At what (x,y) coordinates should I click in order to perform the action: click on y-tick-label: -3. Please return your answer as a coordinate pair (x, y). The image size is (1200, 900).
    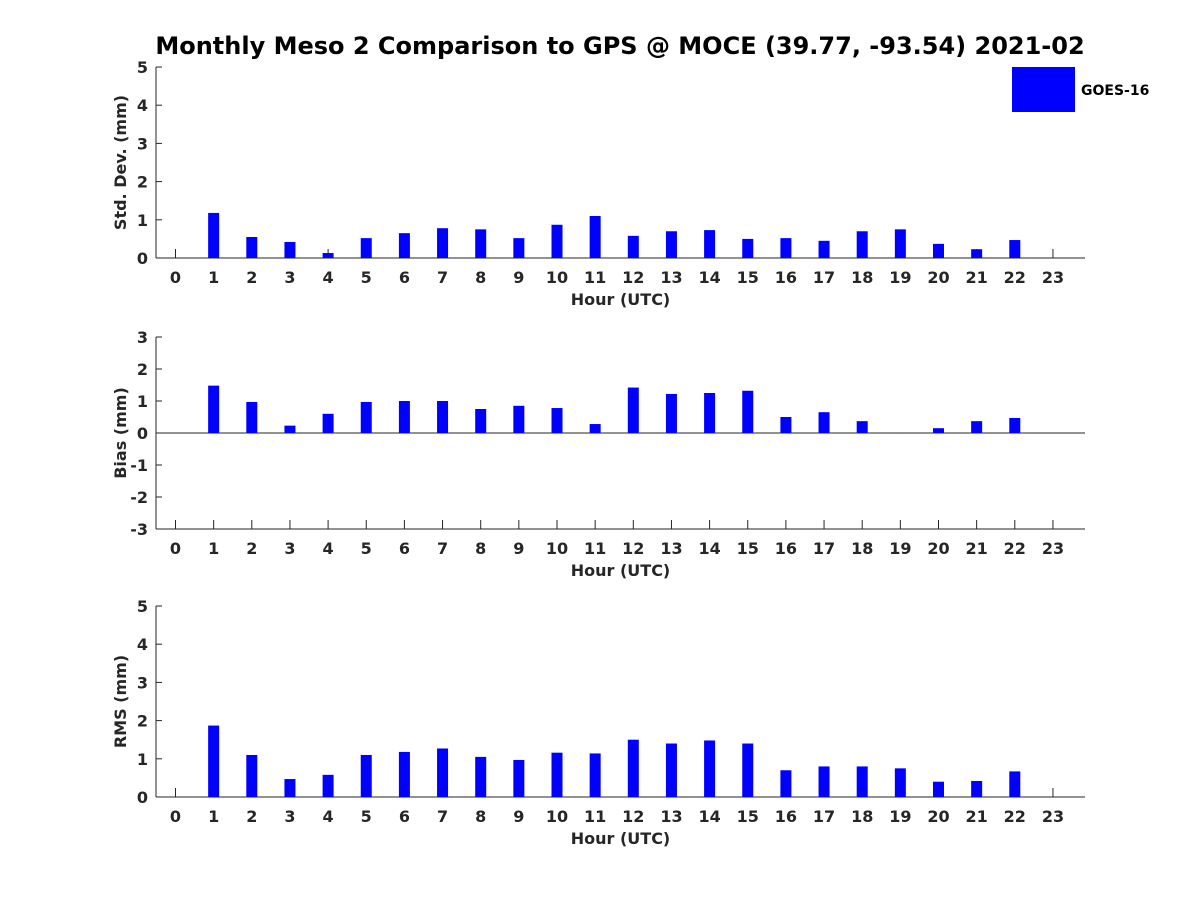
    Looking at the image, I should click on (139, 529).